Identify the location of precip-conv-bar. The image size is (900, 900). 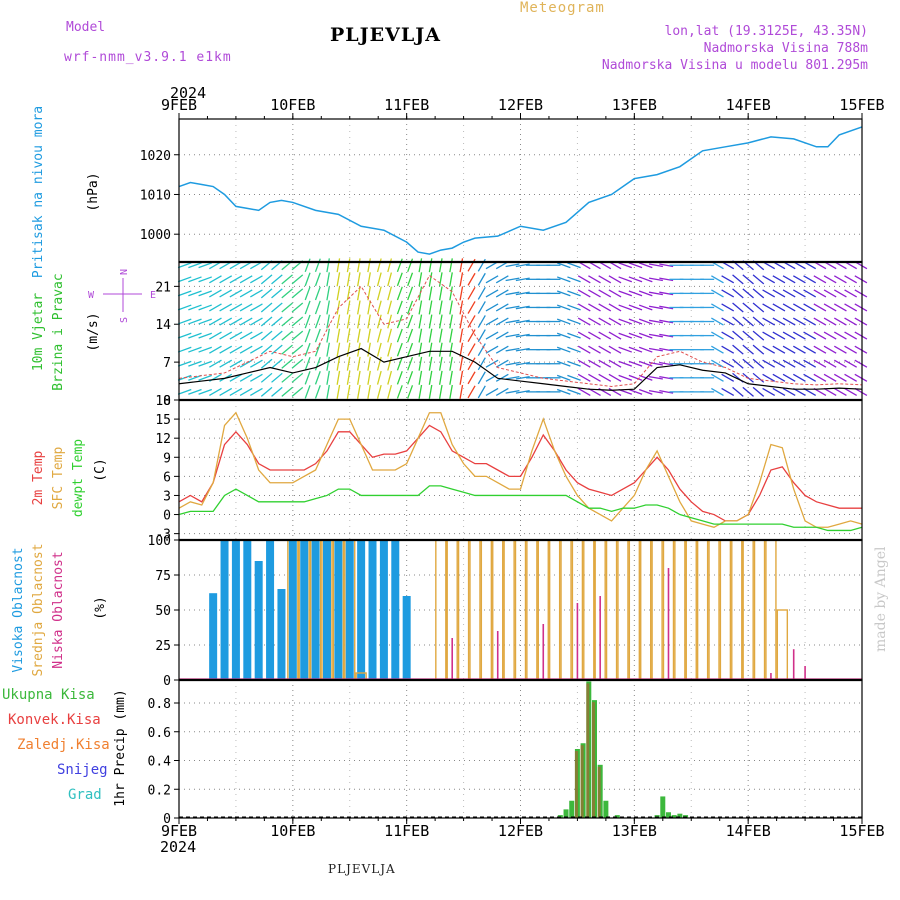
(576, 784).